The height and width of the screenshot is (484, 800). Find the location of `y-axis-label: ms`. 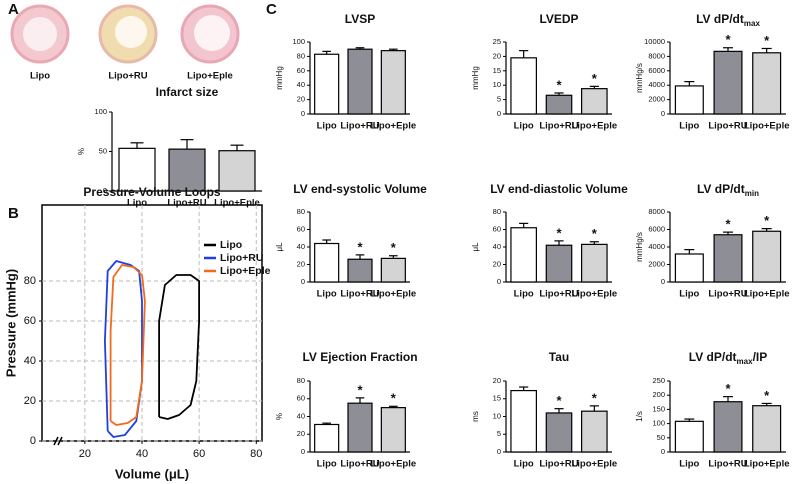

y-axis-label: ms is located at coordinates (475, 416).